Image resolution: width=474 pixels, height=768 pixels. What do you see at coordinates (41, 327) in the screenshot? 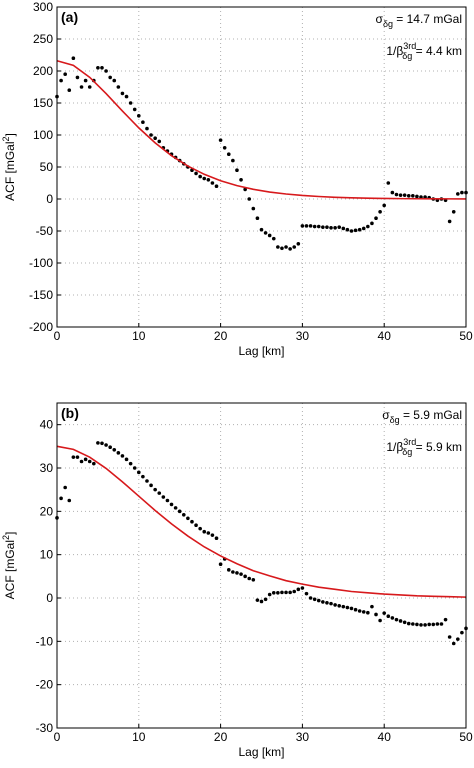
I see `y-tick-label: -200` at bounding box center [41, 327].